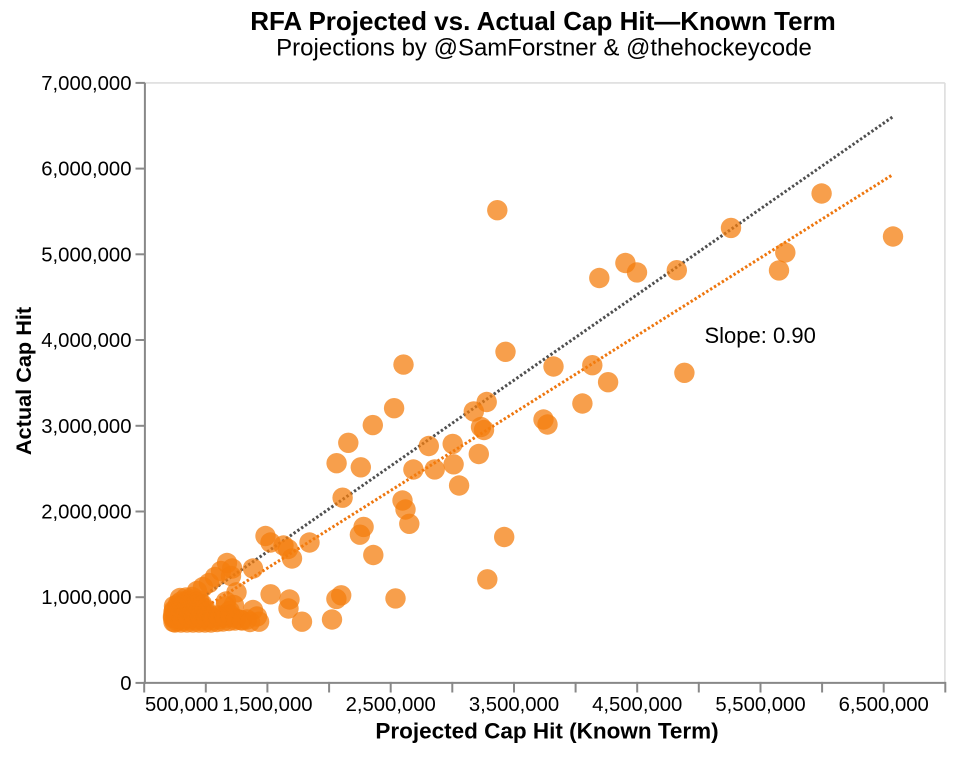 The height and width of the screenshot is (761, 956). Describe the element at coordinates (546, 731) in the screenshot. I see `svg-text: Projected Cap Hit (Known Term)` at that location.